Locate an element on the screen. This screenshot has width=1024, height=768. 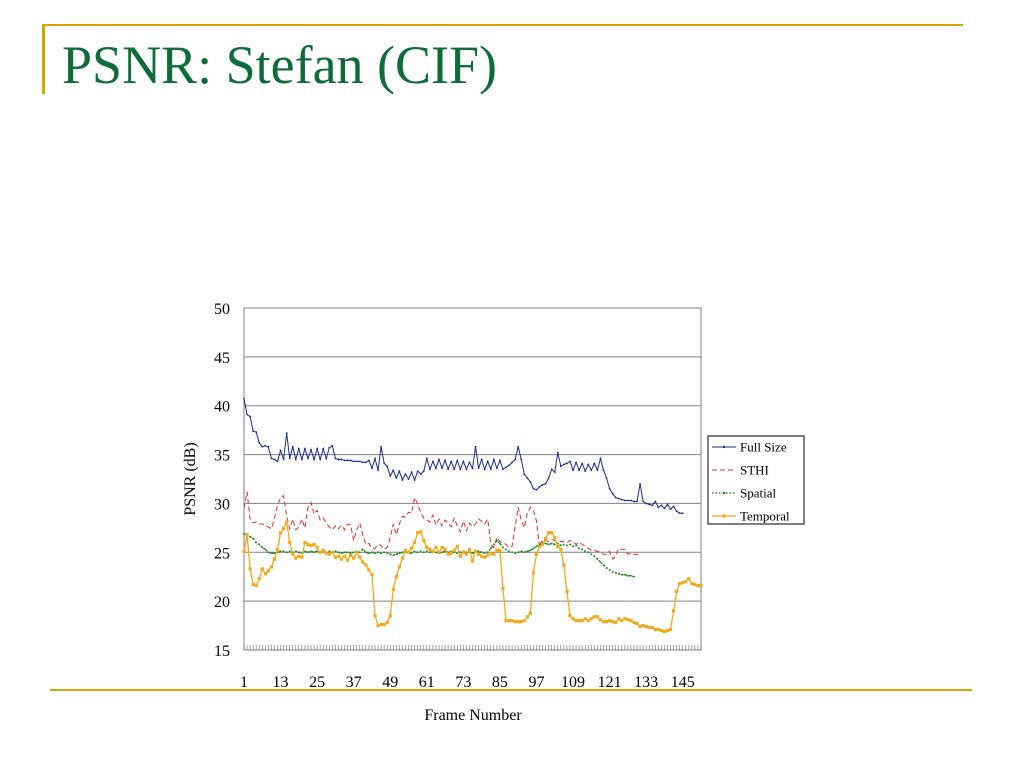
legend-marker is located at coordinates (724, 447).